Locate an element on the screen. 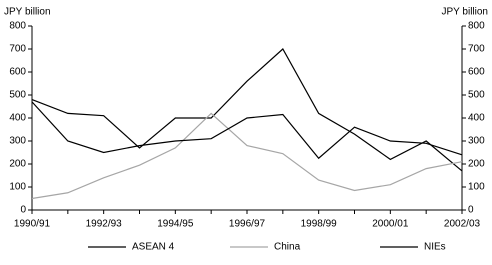  y2-tick-label: 600 is located at coordinates (476, 72).